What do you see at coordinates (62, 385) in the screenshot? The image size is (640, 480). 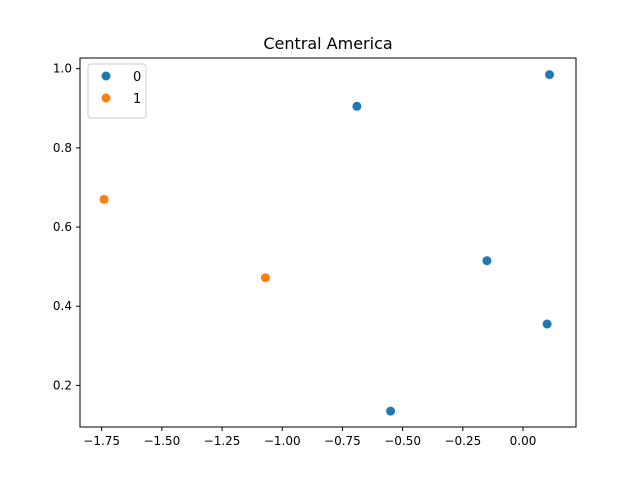 I see `y-tick-label: 0.2` at bounding box center [62, 385].